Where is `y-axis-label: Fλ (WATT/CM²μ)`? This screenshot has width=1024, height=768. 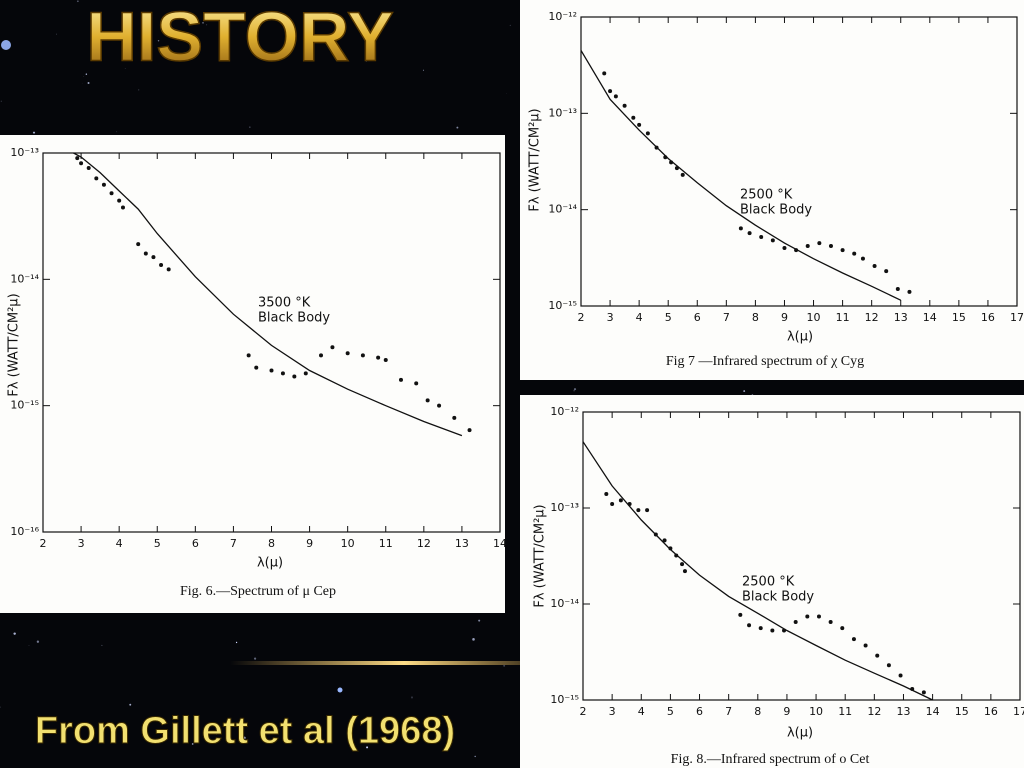 y-axis-label: Fλ (WATT/CM²μ) is located at coordinates (14, 344).